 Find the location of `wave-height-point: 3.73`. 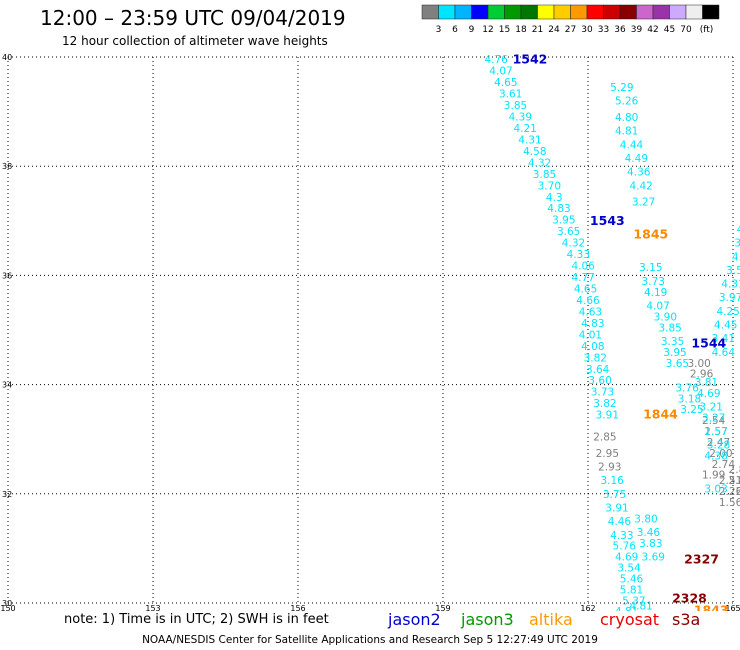

wave-height-point: 3.73 is located at coordinates (602, 393).